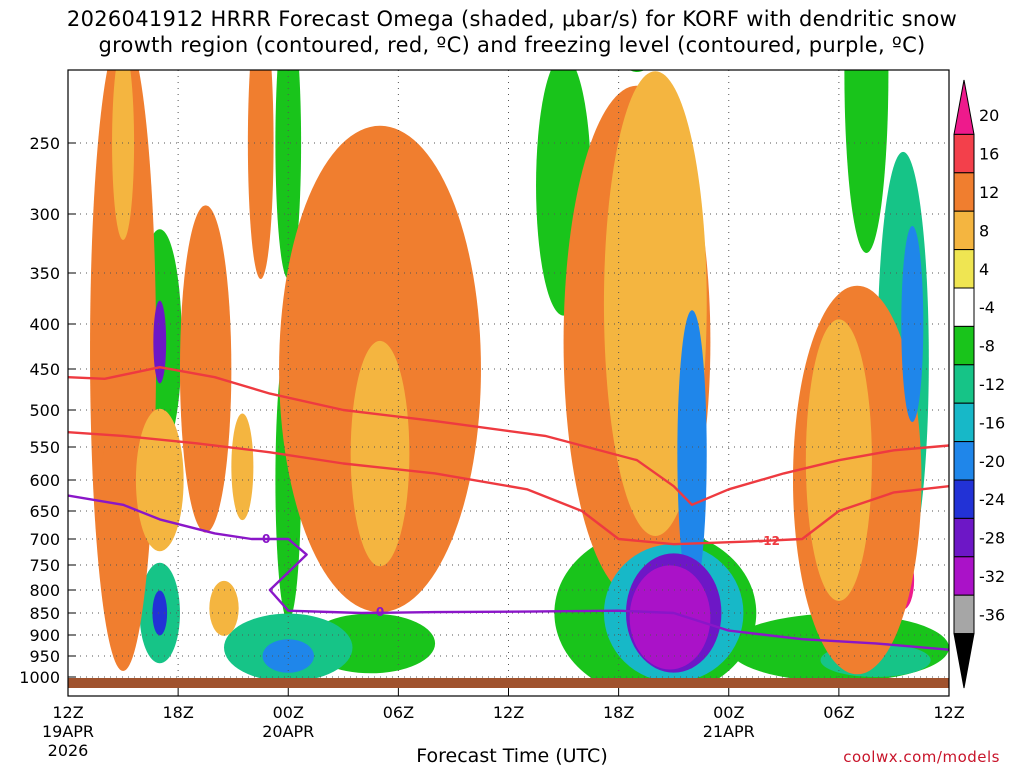 The height and width of the screenshot is (768, 1024). What do you see at coordinates (44, 511) in the screenshot?
I see `y-tick-label: 650` at bounding box center [44, 511].